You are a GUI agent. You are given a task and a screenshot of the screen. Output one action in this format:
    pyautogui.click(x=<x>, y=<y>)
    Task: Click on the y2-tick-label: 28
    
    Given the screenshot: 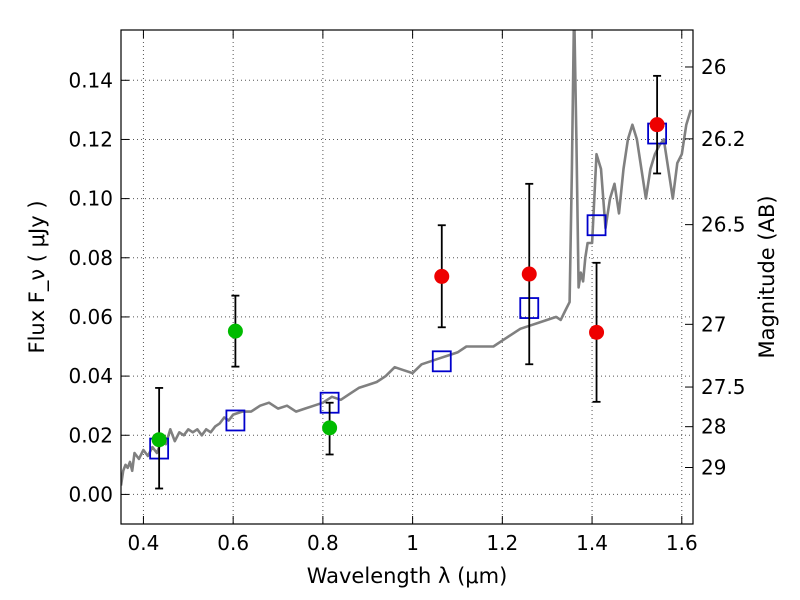 What is the action you would take?
    pyautogui.click(x=713, y=427)
    